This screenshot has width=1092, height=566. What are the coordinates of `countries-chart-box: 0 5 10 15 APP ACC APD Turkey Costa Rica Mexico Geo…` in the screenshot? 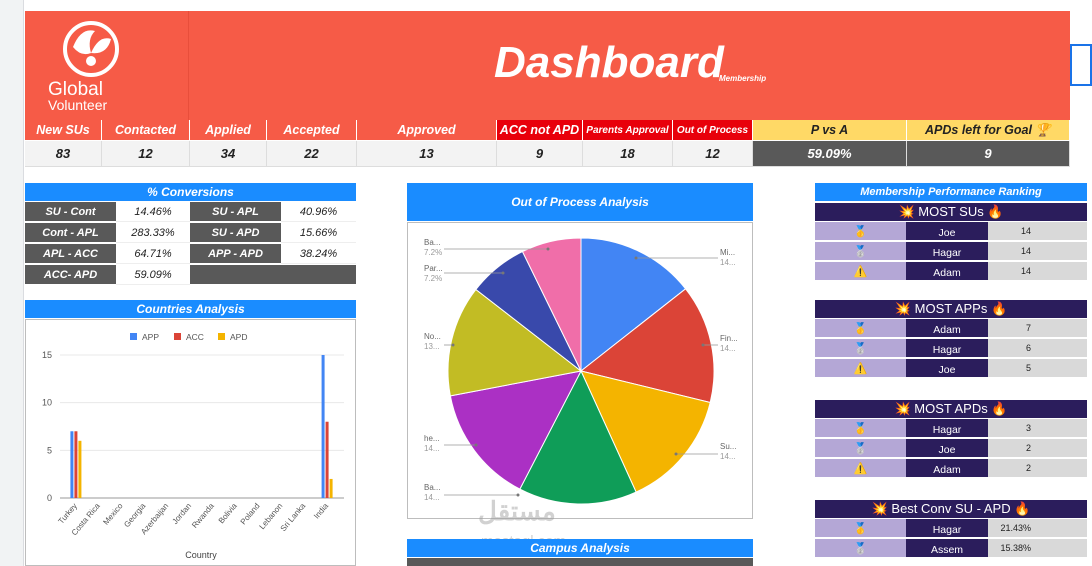 It's located at (190, 442).